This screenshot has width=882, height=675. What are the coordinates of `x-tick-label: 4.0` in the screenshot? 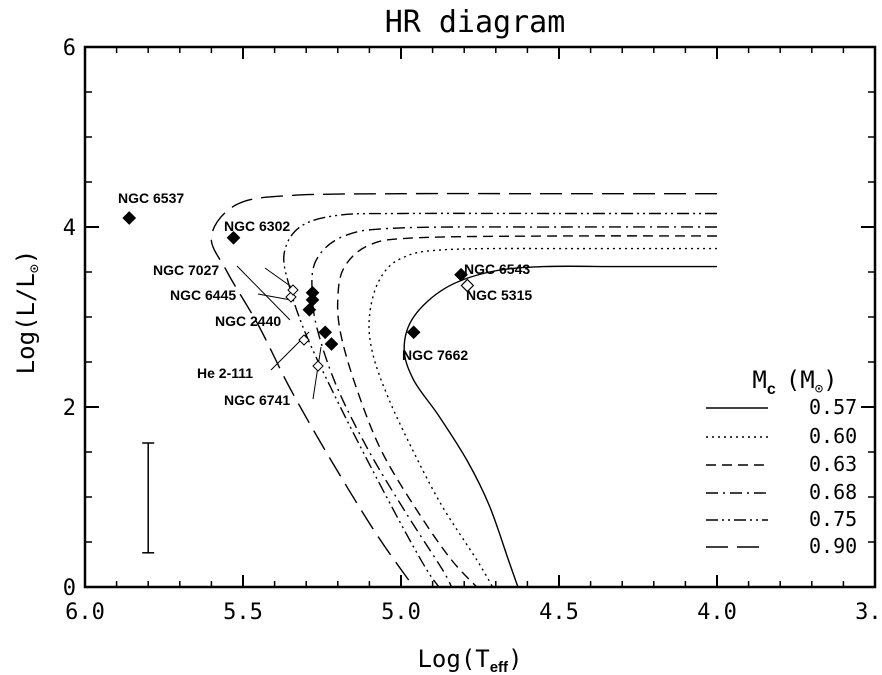 It's located at (717, 612).